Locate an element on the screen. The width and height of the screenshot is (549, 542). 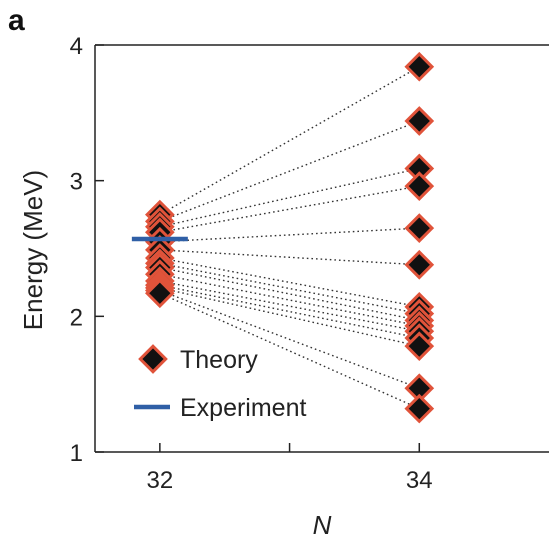
y-tick-label: 4 is located at coordinates (76, 46).